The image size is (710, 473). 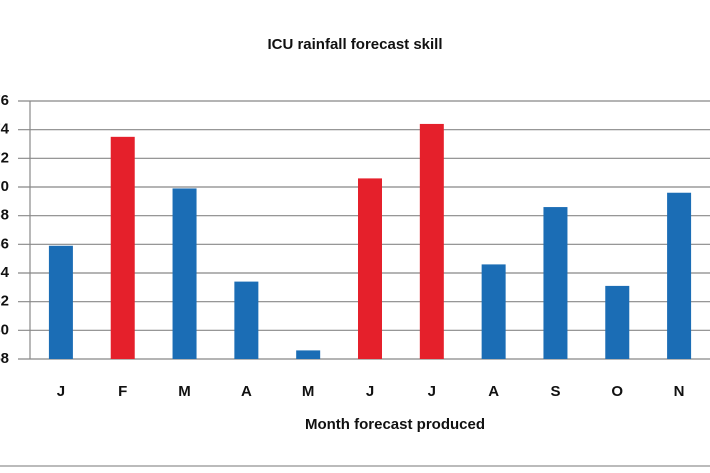 I want to click on y-tick-label: 76, so click(x=4, y=100).